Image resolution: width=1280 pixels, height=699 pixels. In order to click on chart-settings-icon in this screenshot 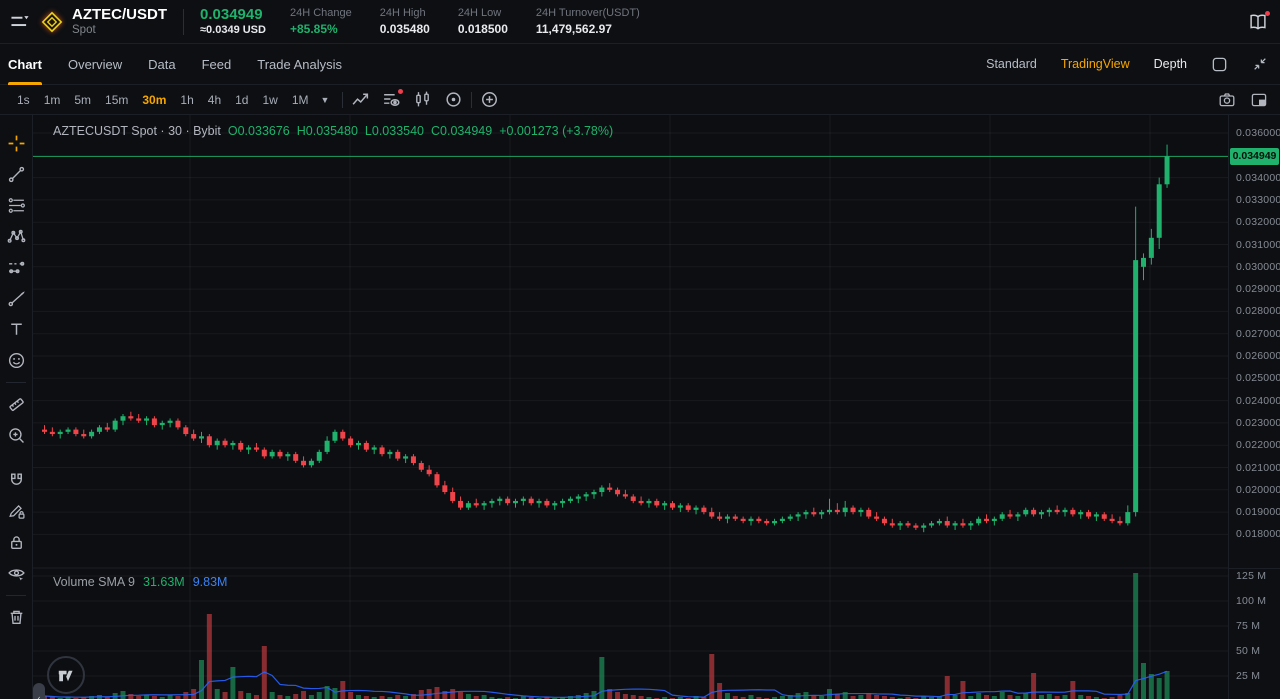, I will do `click(453, 99)`.